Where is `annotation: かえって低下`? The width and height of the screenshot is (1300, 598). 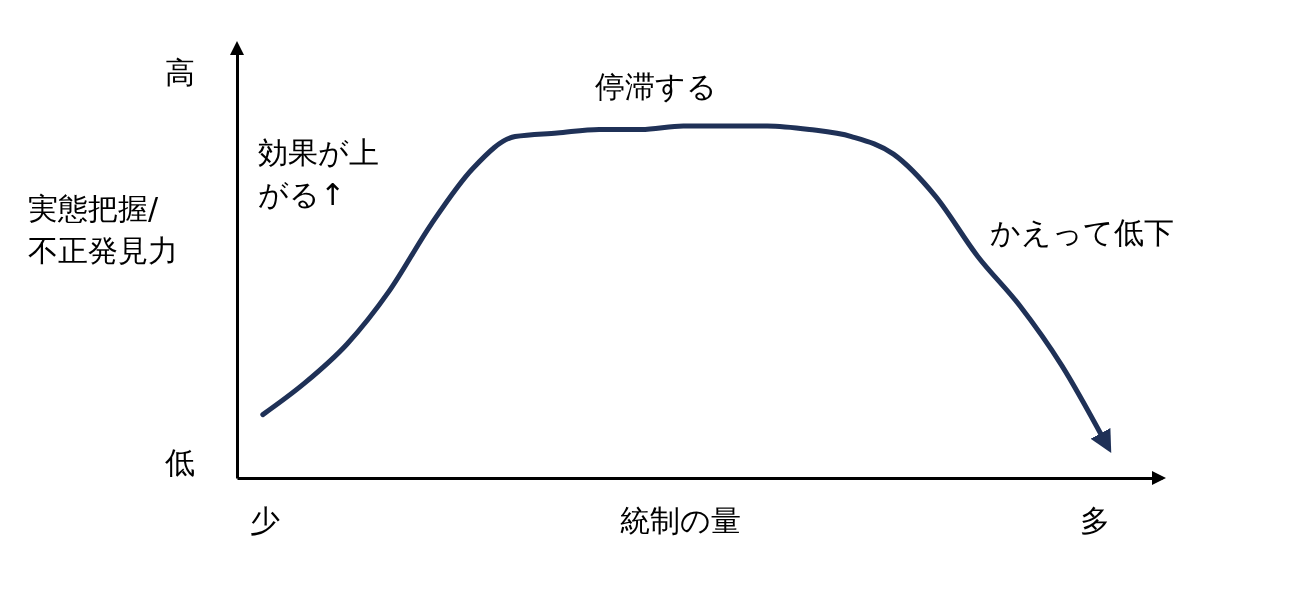 annotation: かえって低下 is located at coordinates (1082, 232).